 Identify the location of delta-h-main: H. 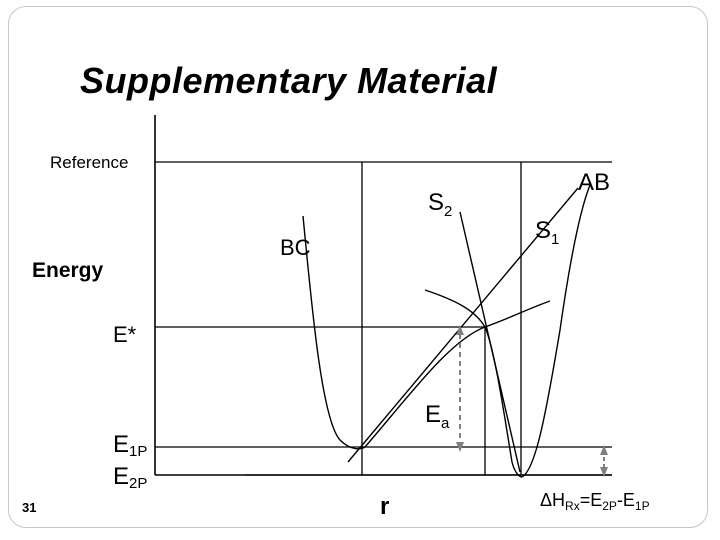
(558, 500).